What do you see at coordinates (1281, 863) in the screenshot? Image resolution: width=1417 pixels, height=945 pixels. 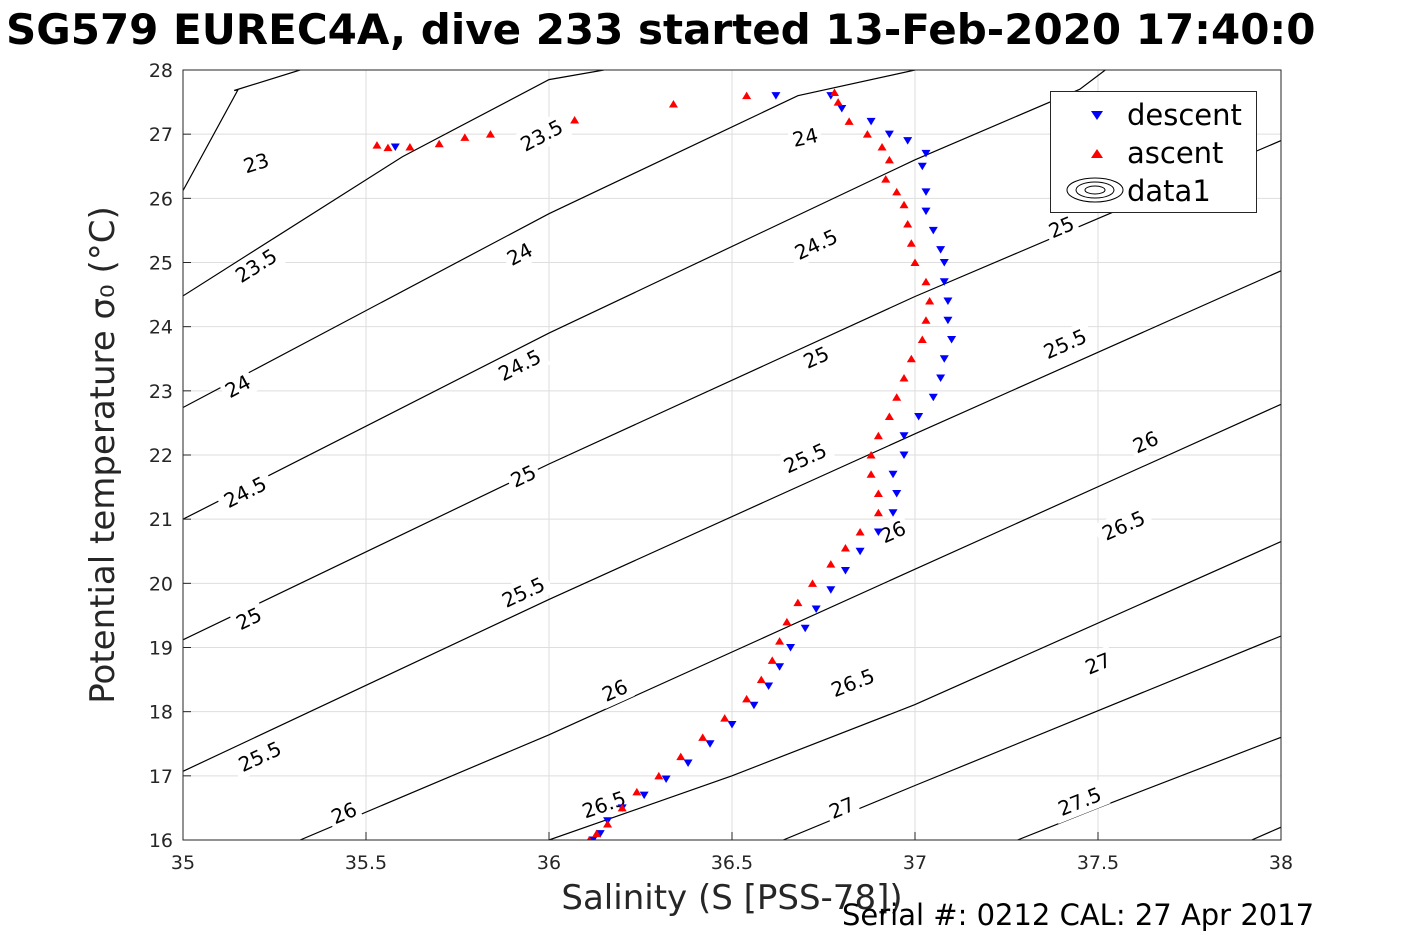 I see `x-tick-label: 38` at bounding box center [1281, 863].